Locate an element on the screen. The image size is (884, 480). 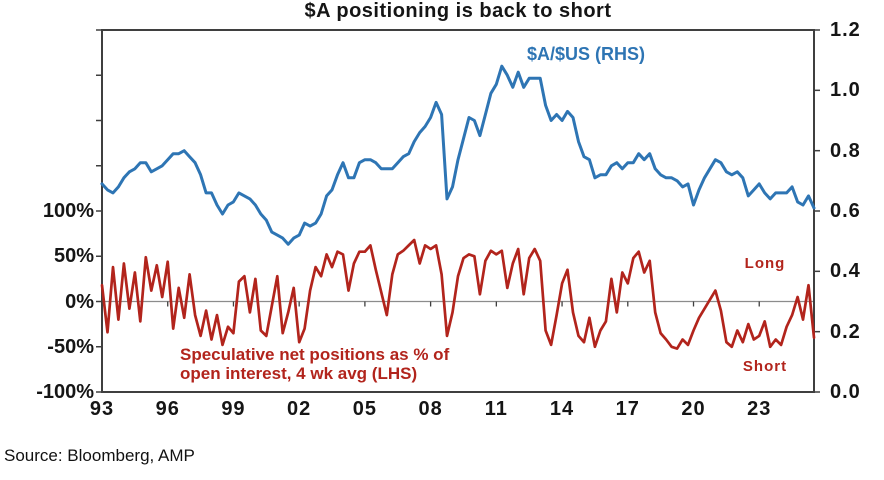
left-axis-label-0%: 0% is located at coordinates (79, 301).